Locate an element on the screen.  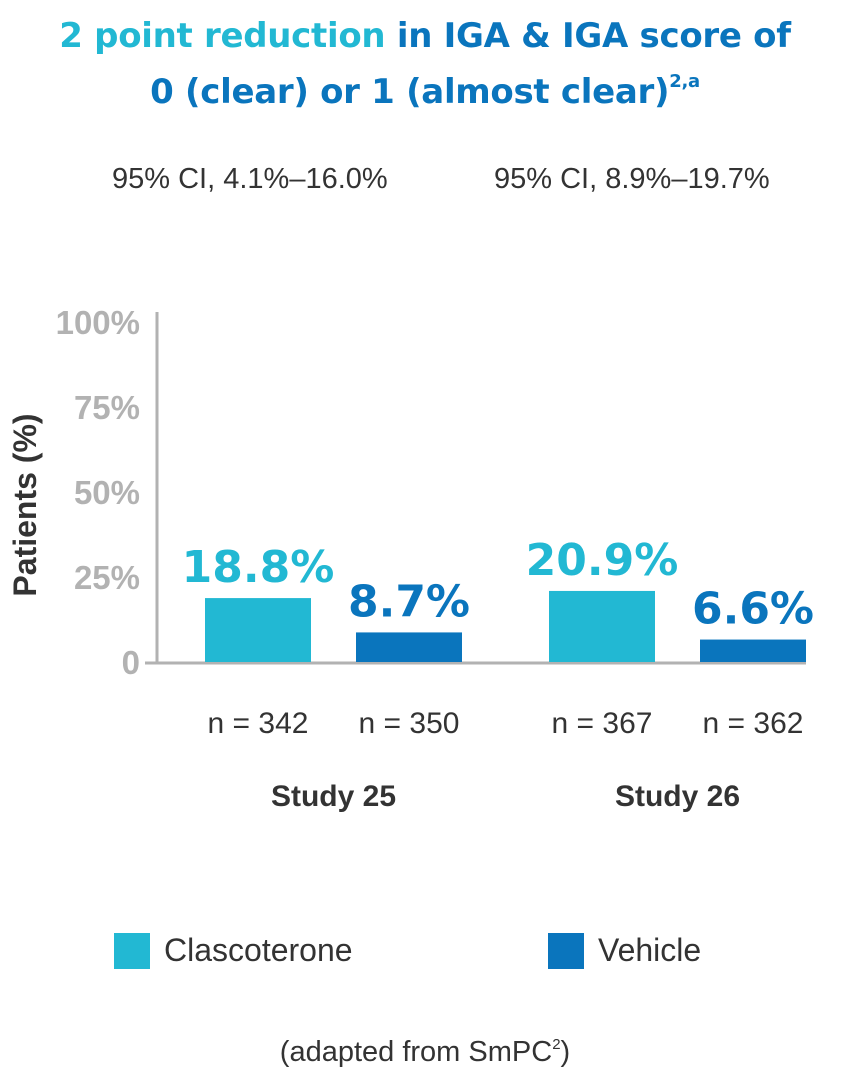
legend-swatch-vehicle is located at coordinates (566, 950).